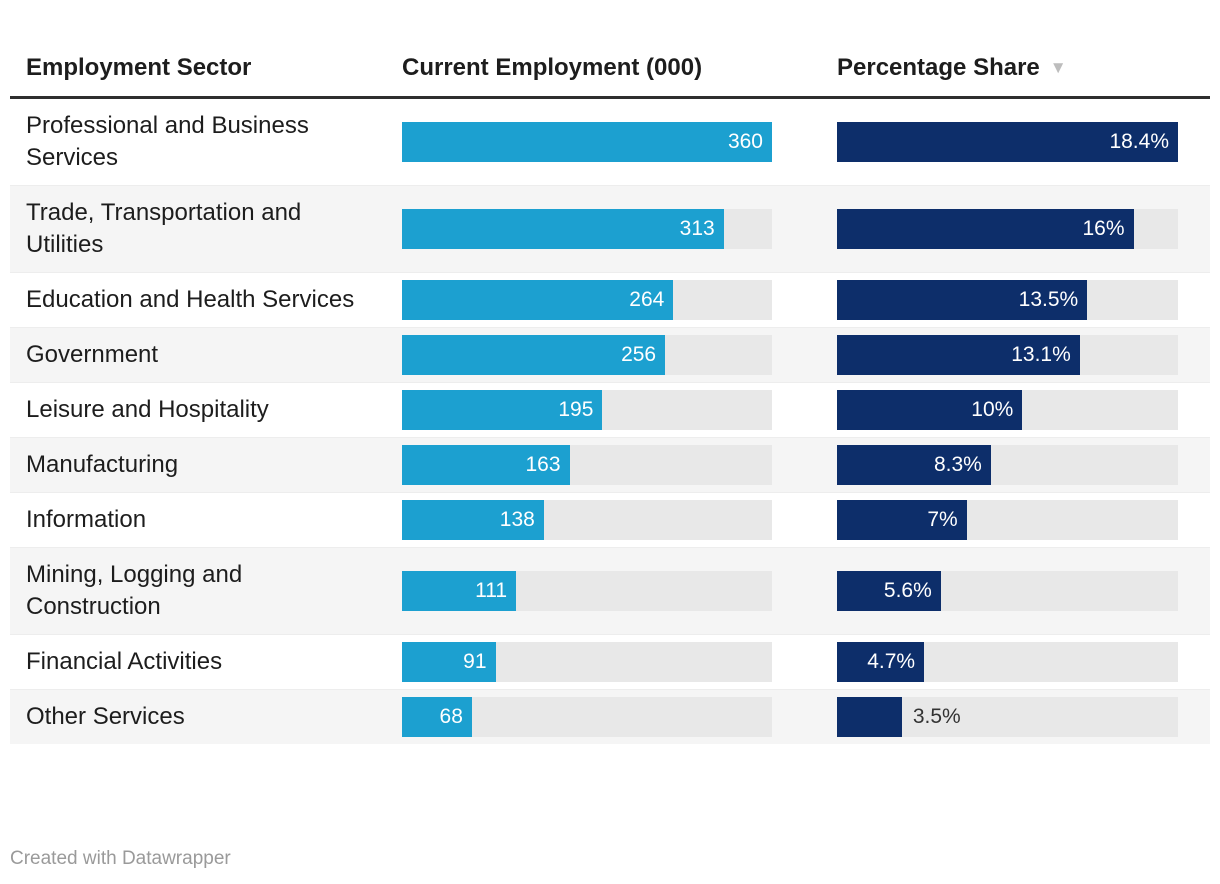 This screenshot has height=884, width=1220. Describe the element at coordinates (449, 662) in the screenshot. I see `employment-bar: 91` at that location.